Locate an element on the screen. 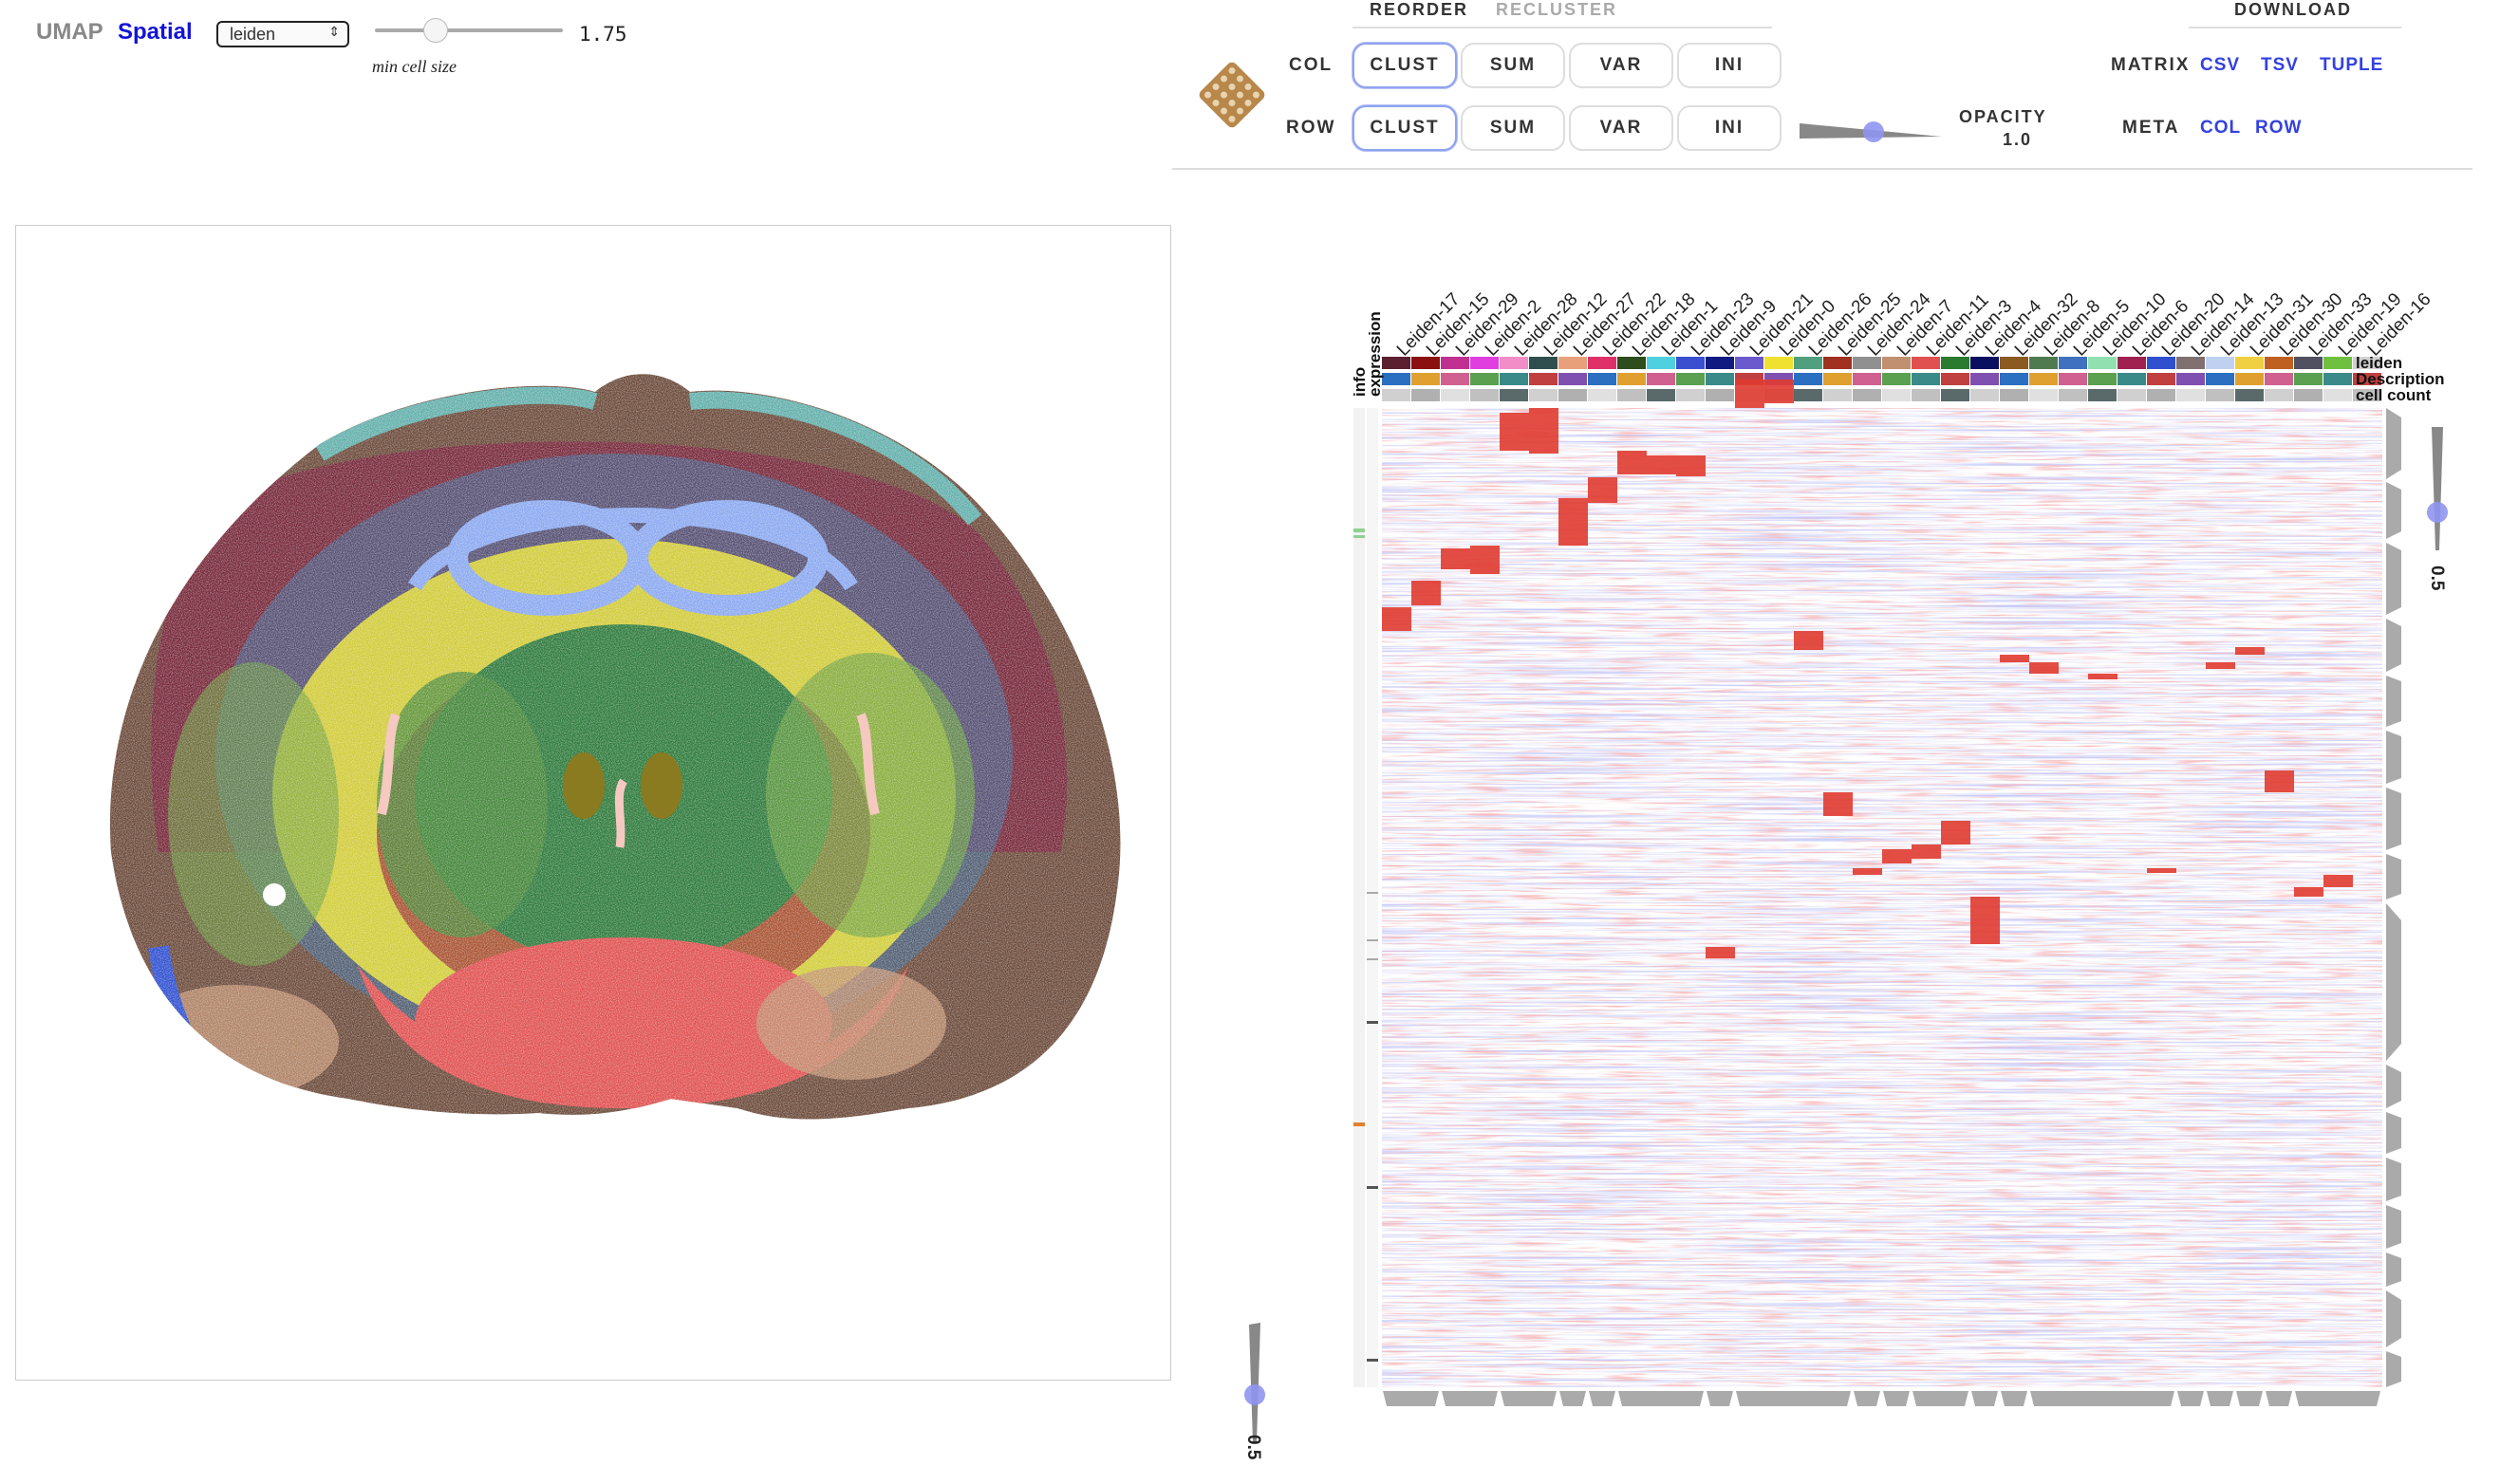 The height and width of the screenshot is (1484, 2500). expression-row-category-bar is located at coordinates (1372, 897).